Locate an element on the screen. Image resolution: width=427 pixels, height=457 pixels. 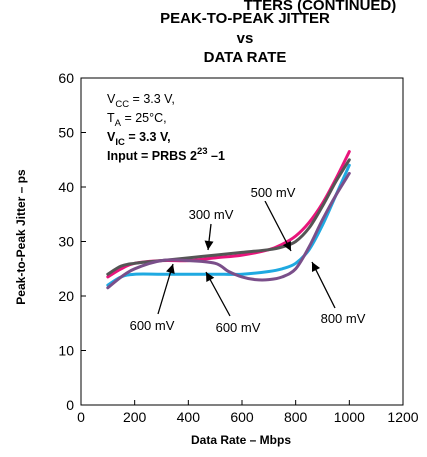
x-tick-label: 600 is located at coordinates (242, 417).